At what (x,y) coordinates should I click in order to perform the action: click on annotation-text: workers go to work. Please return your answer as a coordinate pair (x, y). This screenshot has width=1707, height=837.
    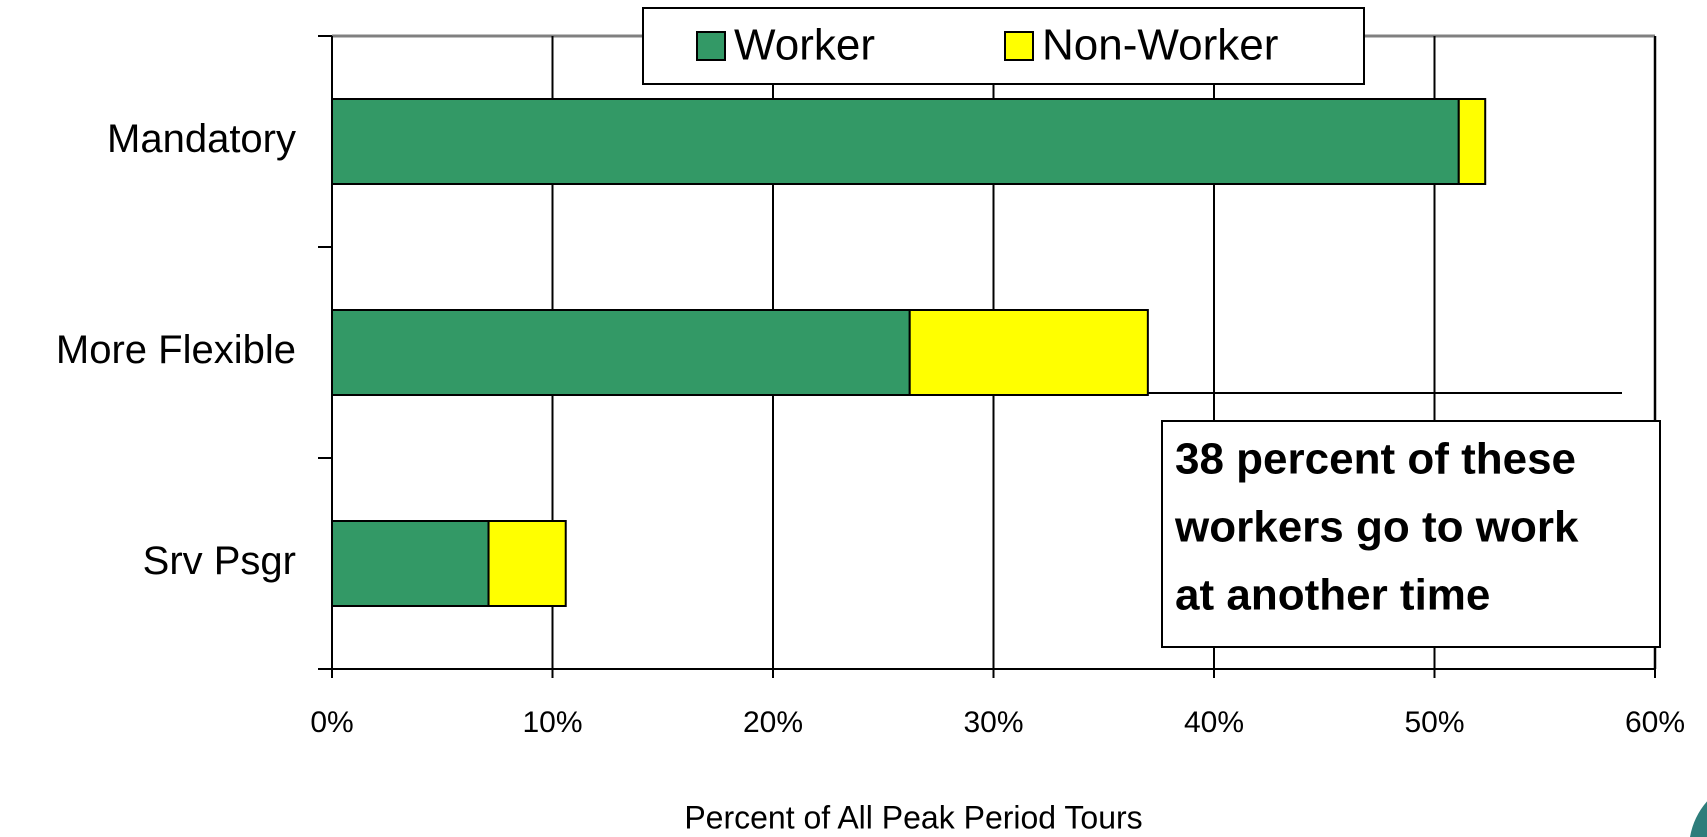
    Looking at the image, I should click on (1376, 527).